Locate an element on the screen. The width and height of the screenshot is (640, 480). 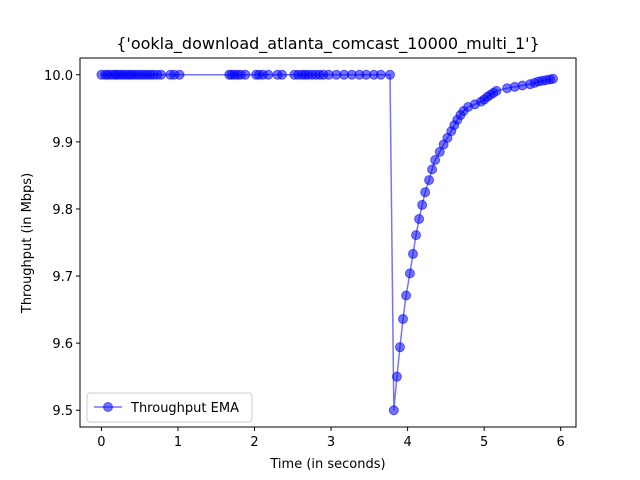
x-tick-label: 0 is located at coordinates (101, 442).